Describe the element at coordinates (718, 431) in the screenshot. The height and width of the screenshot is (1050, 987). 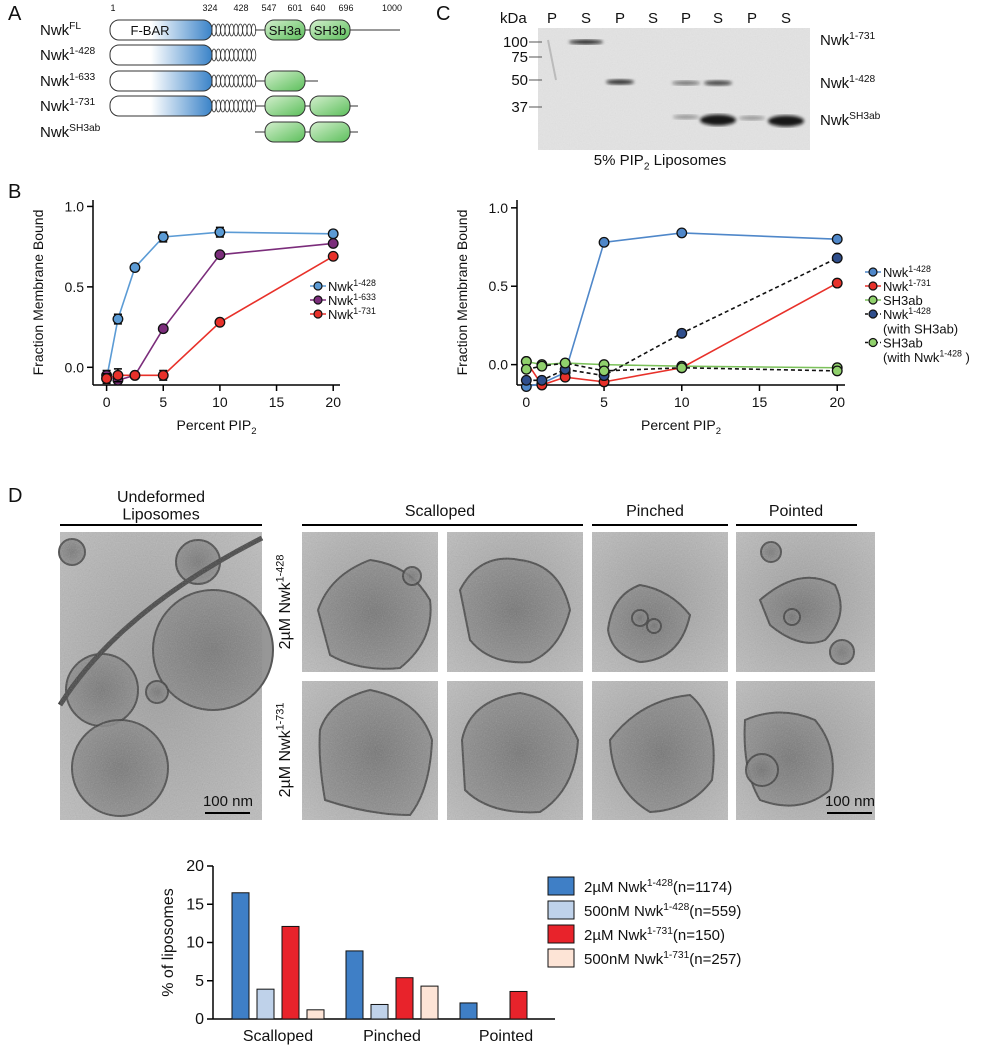
I see `text-segment: 2` at that location.